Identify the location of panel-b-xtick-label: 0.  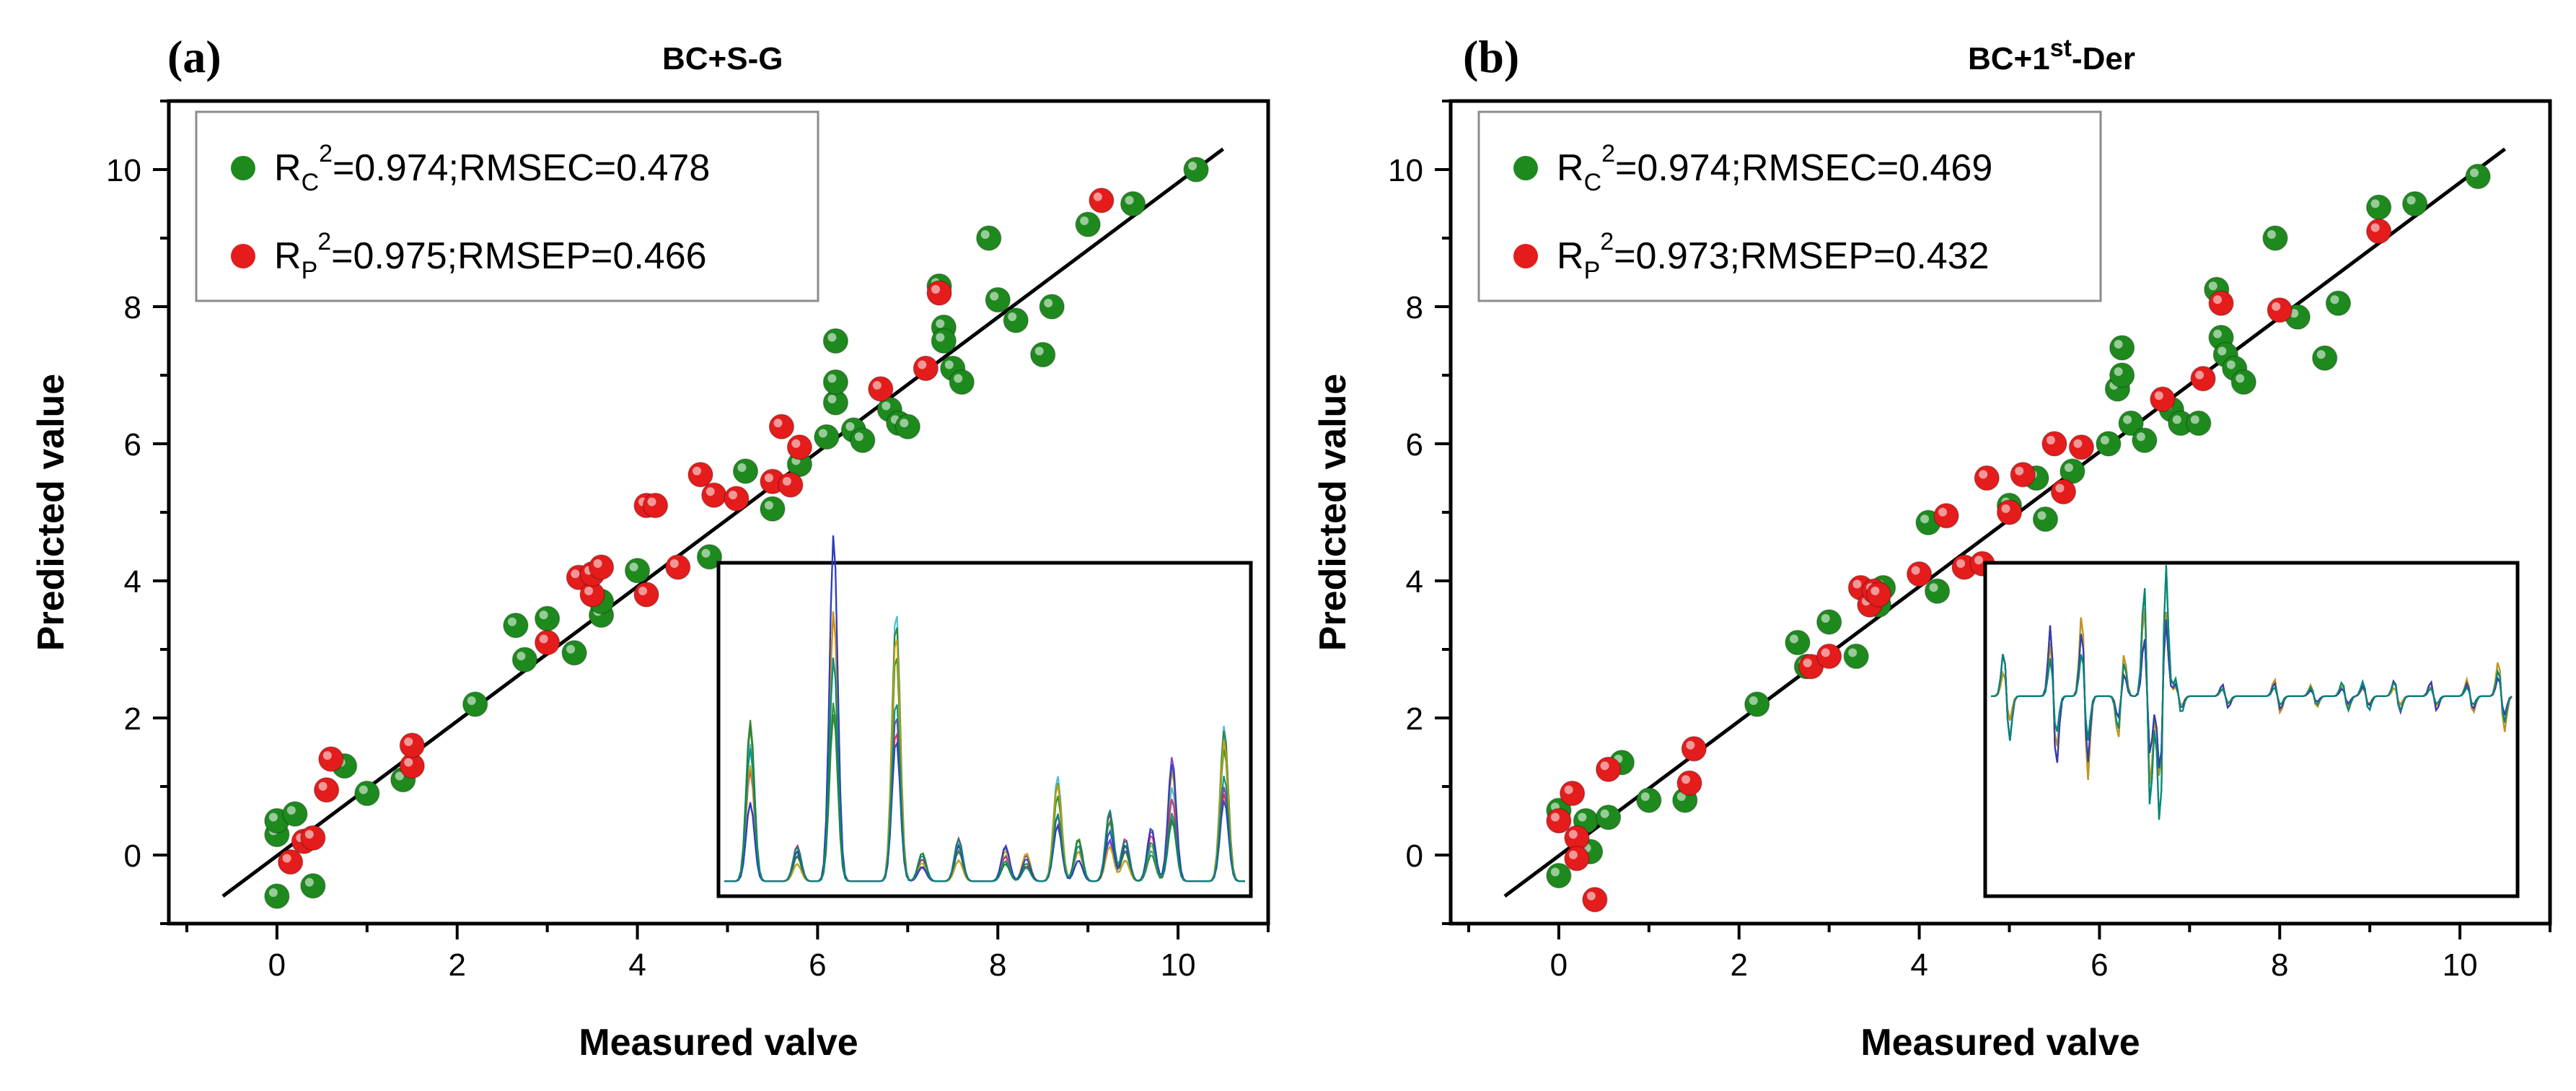
(1559, 965).